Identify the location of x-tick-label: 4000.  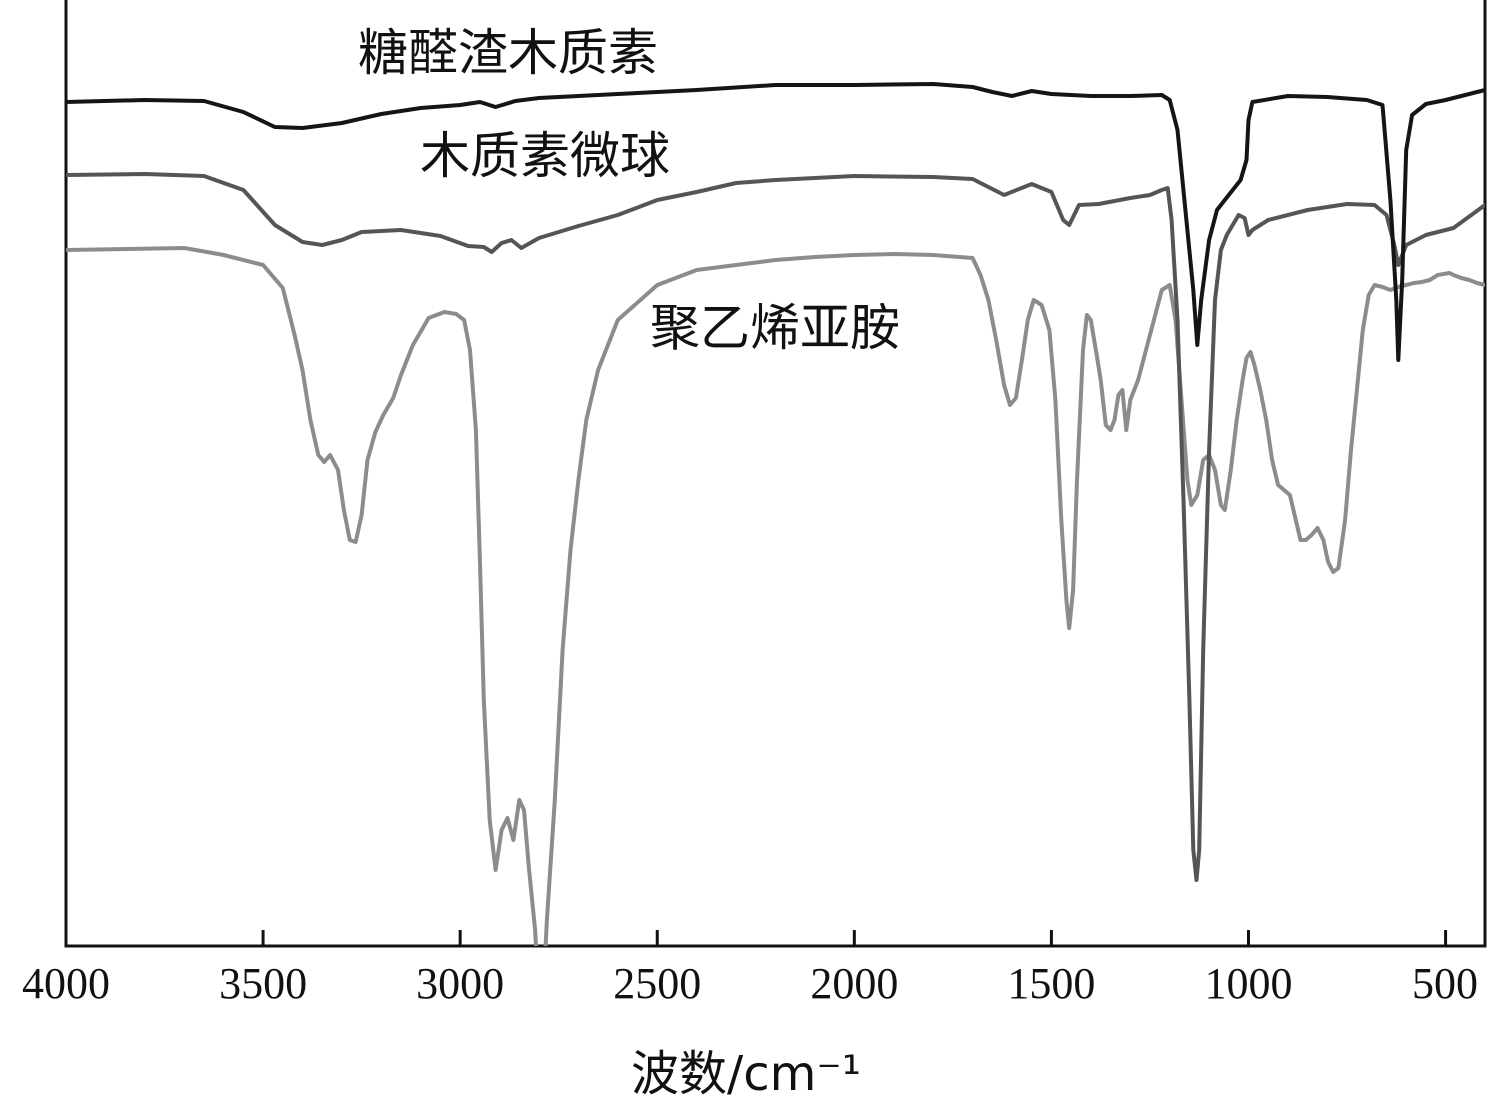
(66, 983).